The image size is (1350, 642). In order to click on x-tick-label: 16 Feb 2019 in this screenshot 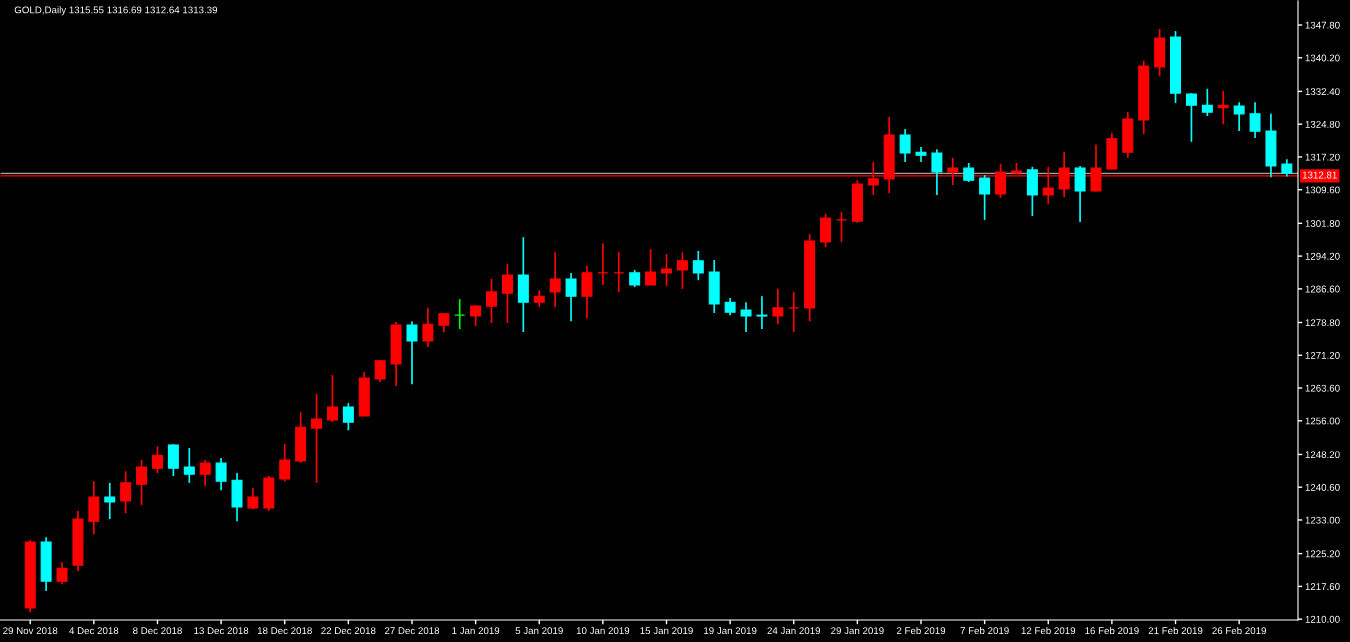, I will do `click(1112, 630)`.